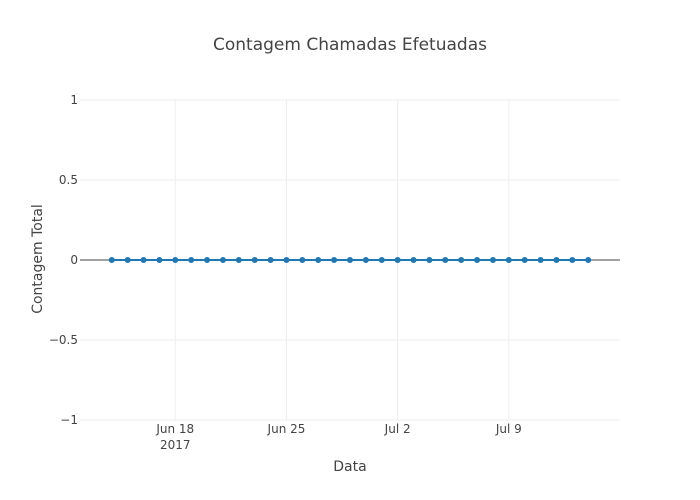  I want to click on x-tick-labels: Jun 18 2017 Jun 25 Jul 2 Jul 9, so click(338, 437).